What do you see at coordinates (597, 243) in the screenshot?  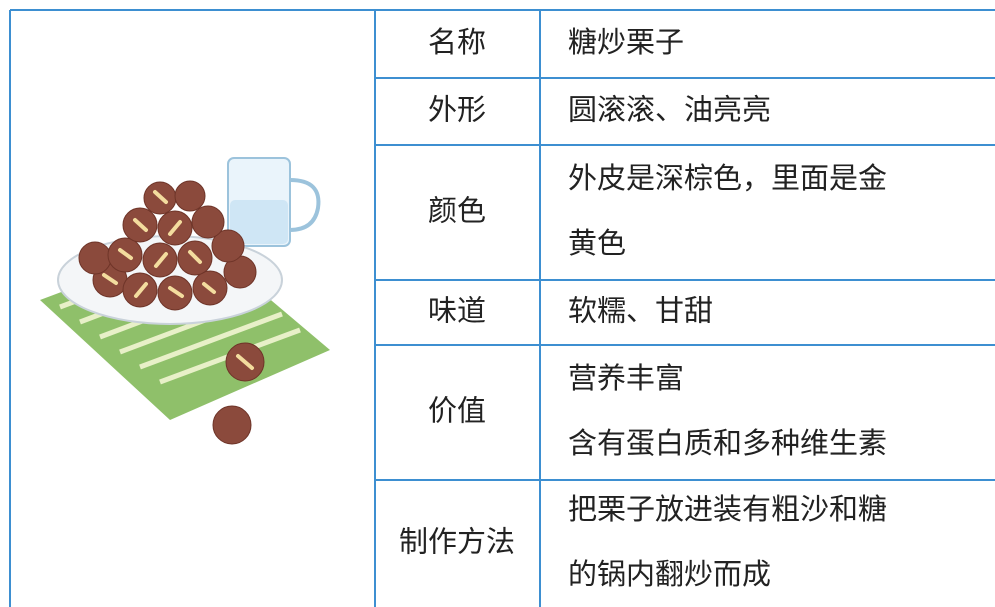 I see `row-value: 黄色` at bounding box center [597, 243].